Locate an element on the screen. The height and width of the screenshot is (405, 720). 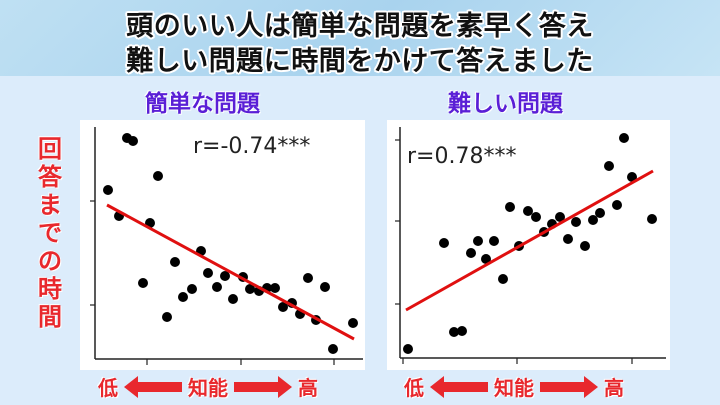
correlation-annotation: r=-0.74*** is located at coordinates (251, 146).